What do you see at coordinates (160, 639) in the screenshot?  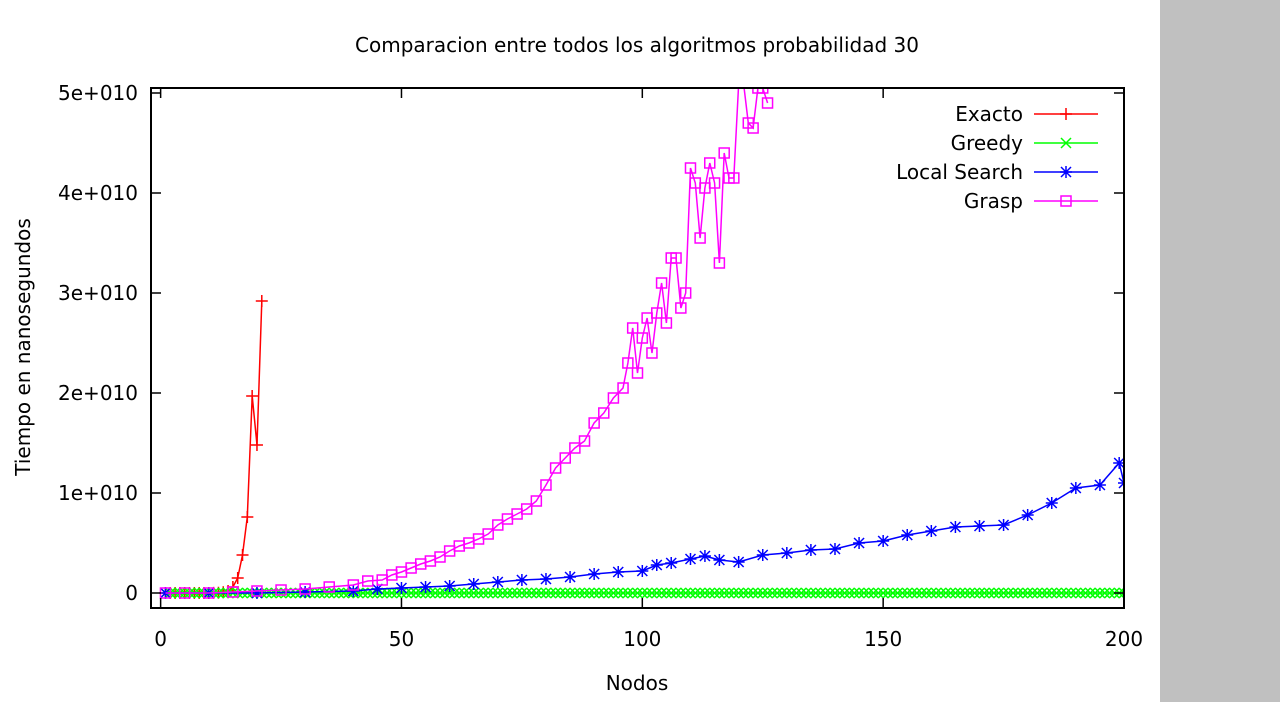 I see `x-tick-label: 0` at bounding box center [160, 639].